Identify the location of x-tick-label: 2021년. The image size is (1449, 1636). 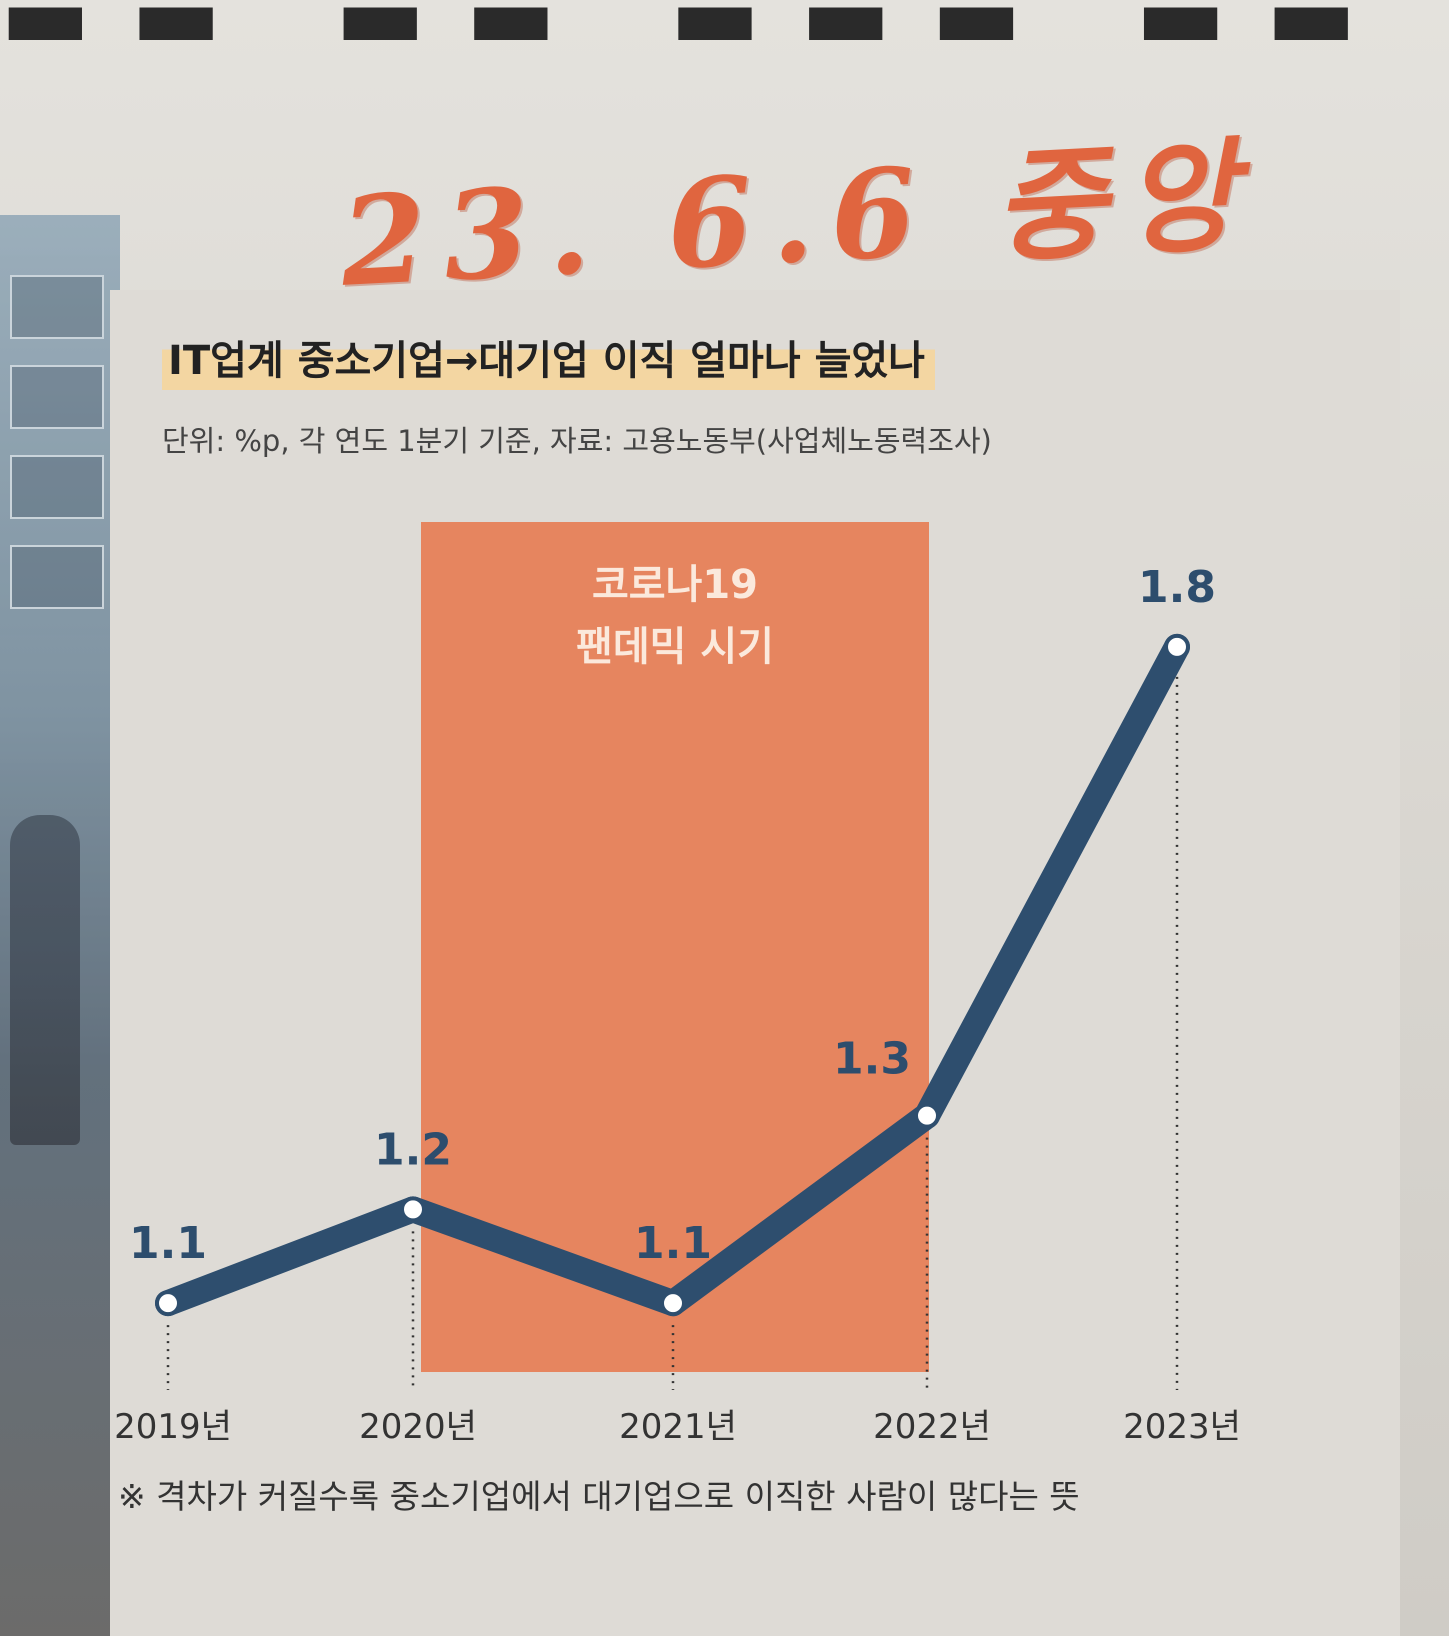
(678, 1427).